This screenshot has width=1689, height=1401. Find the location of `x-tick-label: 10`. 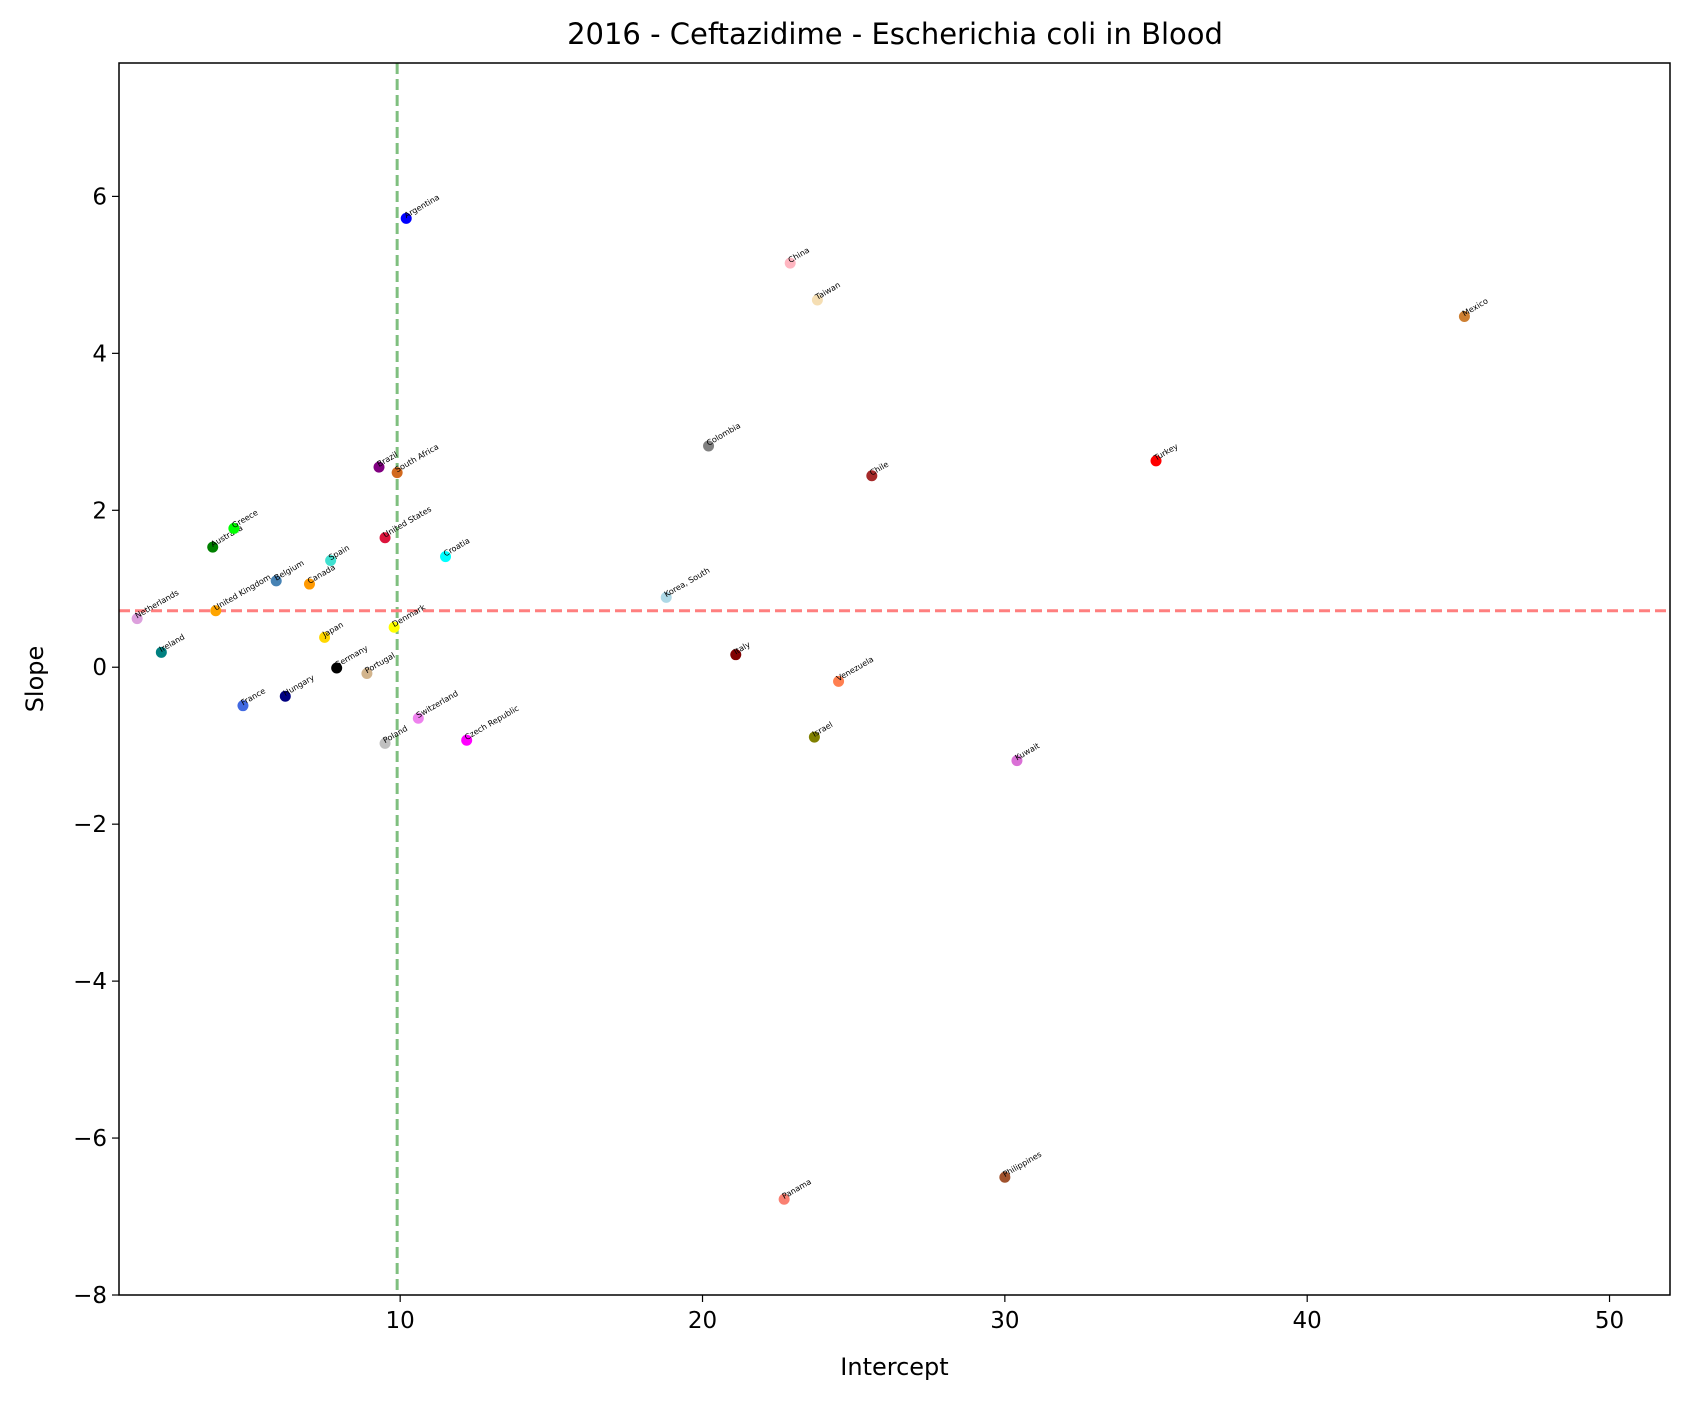

x-tick-label: 10 is located at coordinates (400, 1321).